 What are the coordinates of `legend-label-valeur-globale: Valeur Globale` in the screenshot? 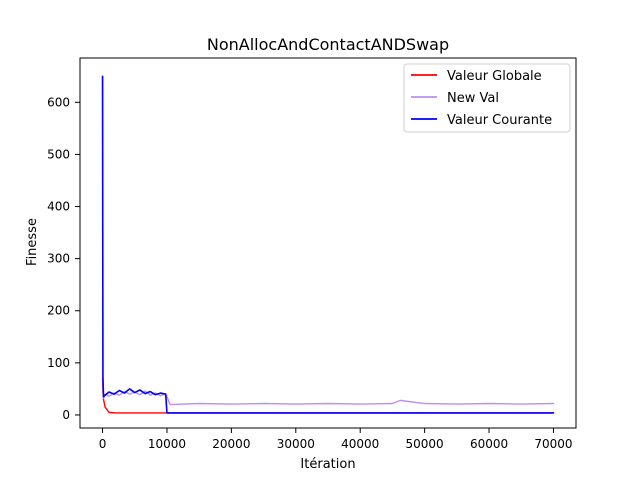 It's located at (494, 76).